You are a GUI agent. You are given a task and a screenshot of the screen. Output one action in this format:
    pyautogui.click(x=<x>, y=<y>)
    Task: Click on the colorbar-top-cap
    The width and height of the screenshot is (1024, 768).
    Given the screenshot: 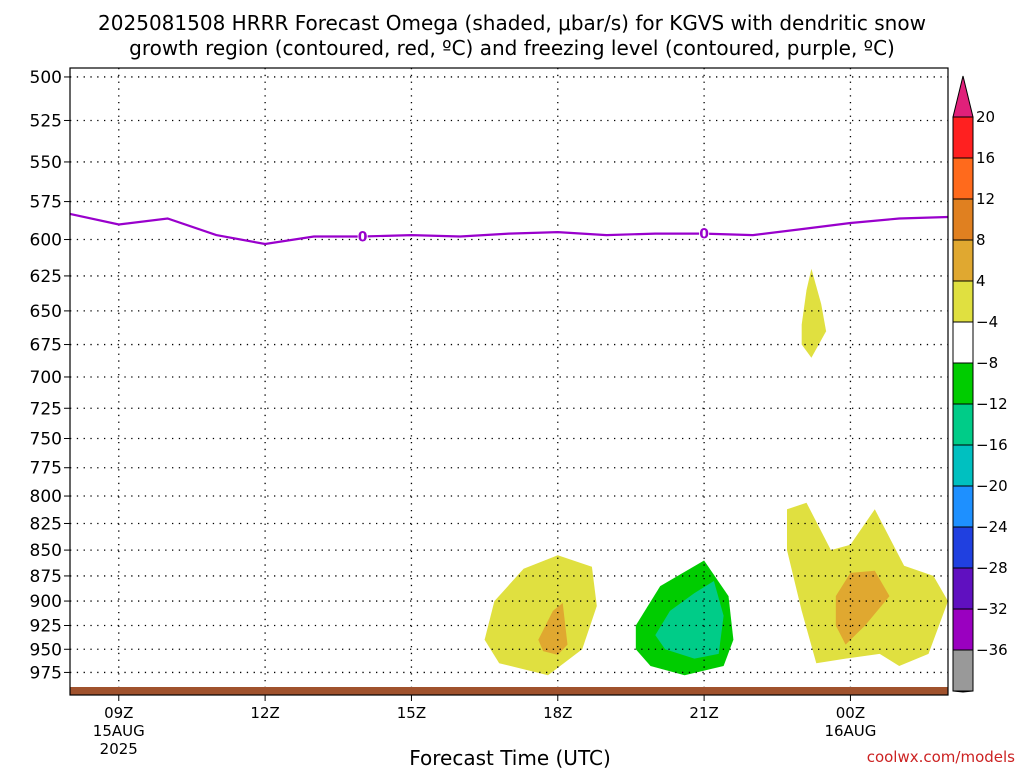 What is the action you would take?
    pyautogui.click(x=963, y=96)
    